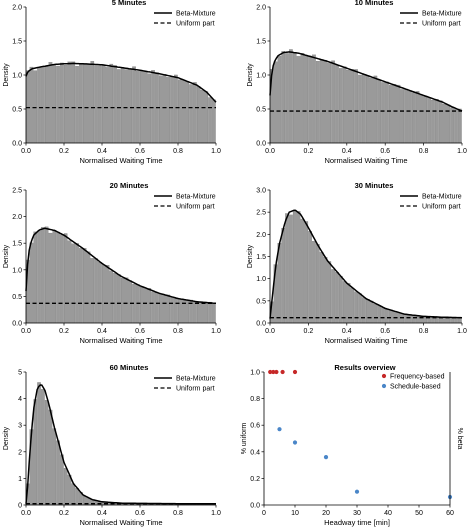 Image resolution: width=474 pixels, height=527 pixels. I want to click on x-tick-label: 50, so click(419, 513).